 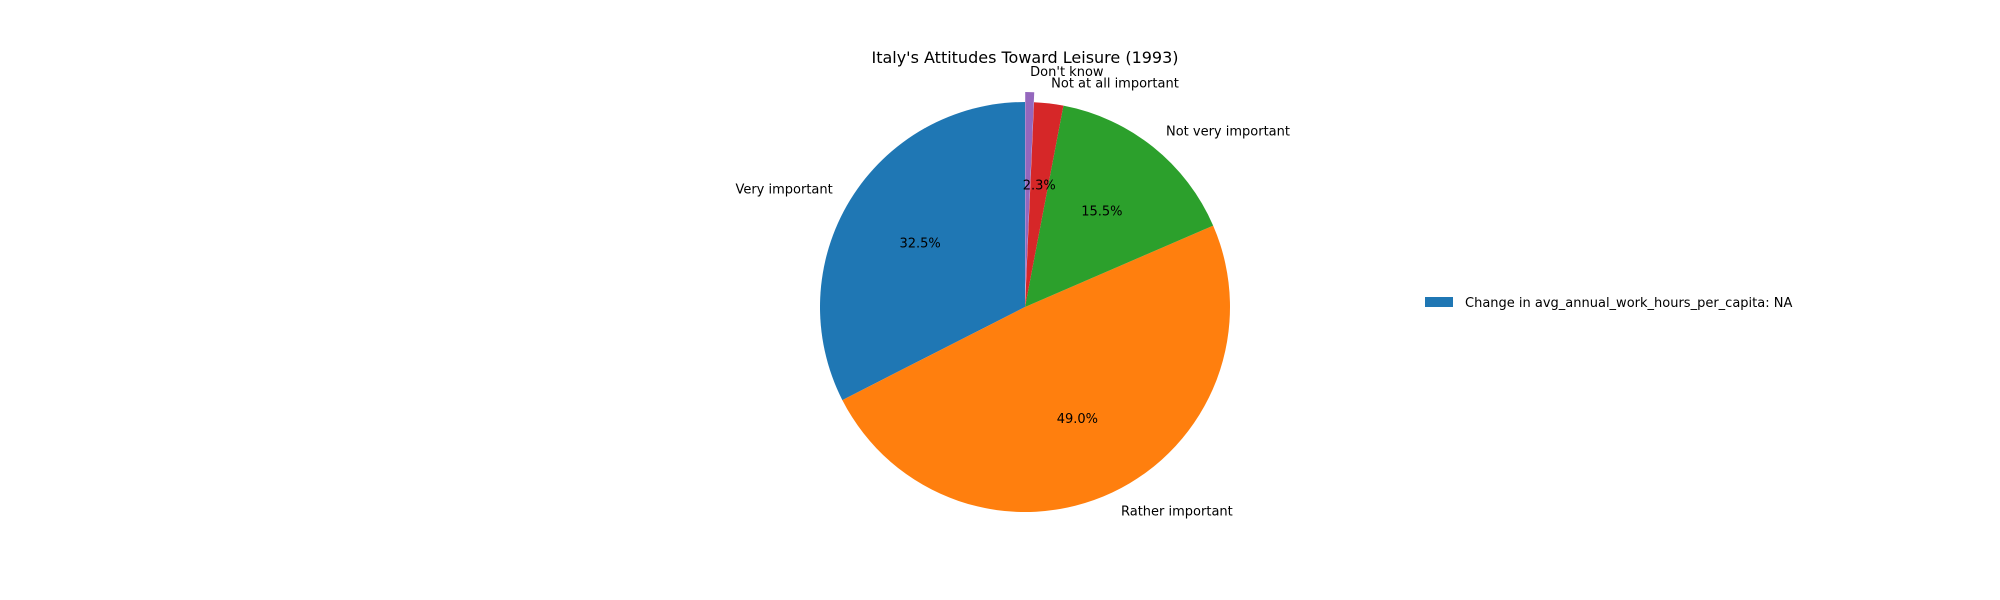 What do you see at coordinates (1067, 72) in the screenshot?
I see `slice-label-don-t-know: Don't know` at bounding box center [1067, 72].